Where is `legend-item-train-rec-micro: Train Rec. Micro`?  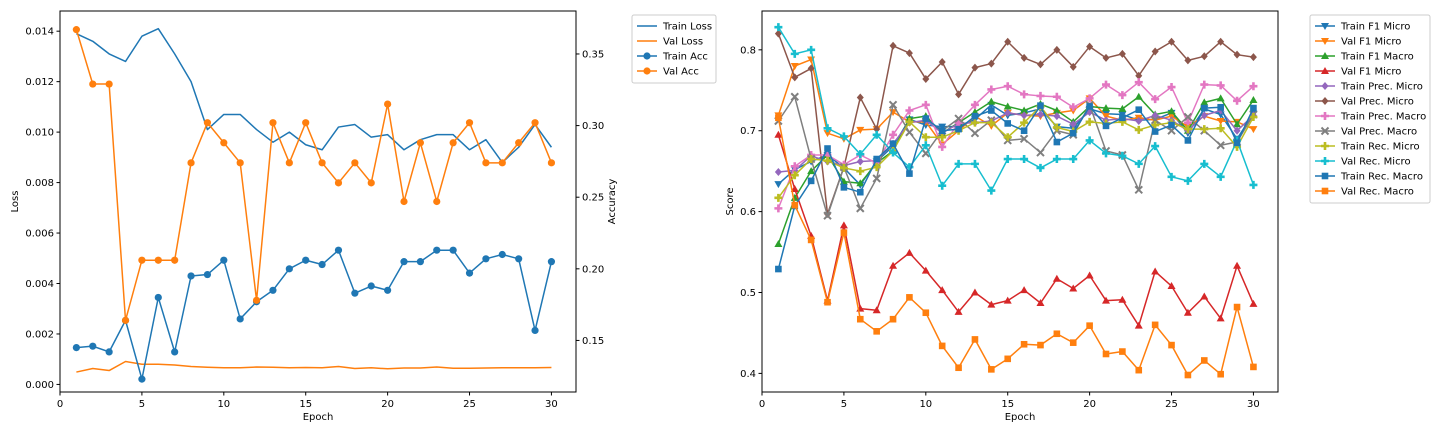 legend-item-train-rec-micro: Train Rec. Micro is located at coordinates (1367, 147).